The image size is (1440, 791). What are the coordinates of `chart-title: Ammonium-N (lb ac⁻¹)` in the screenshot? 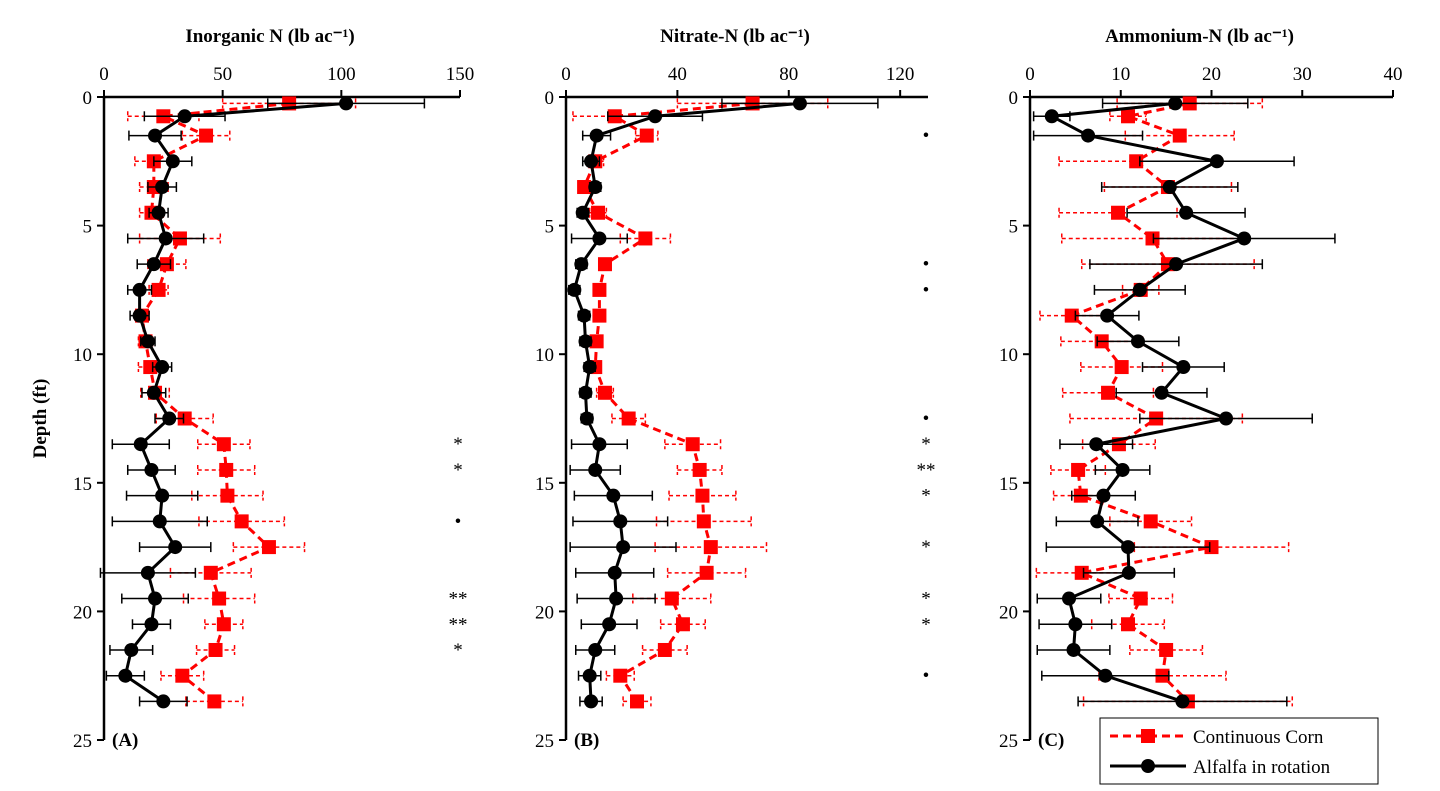 It's located at (1199, 36).